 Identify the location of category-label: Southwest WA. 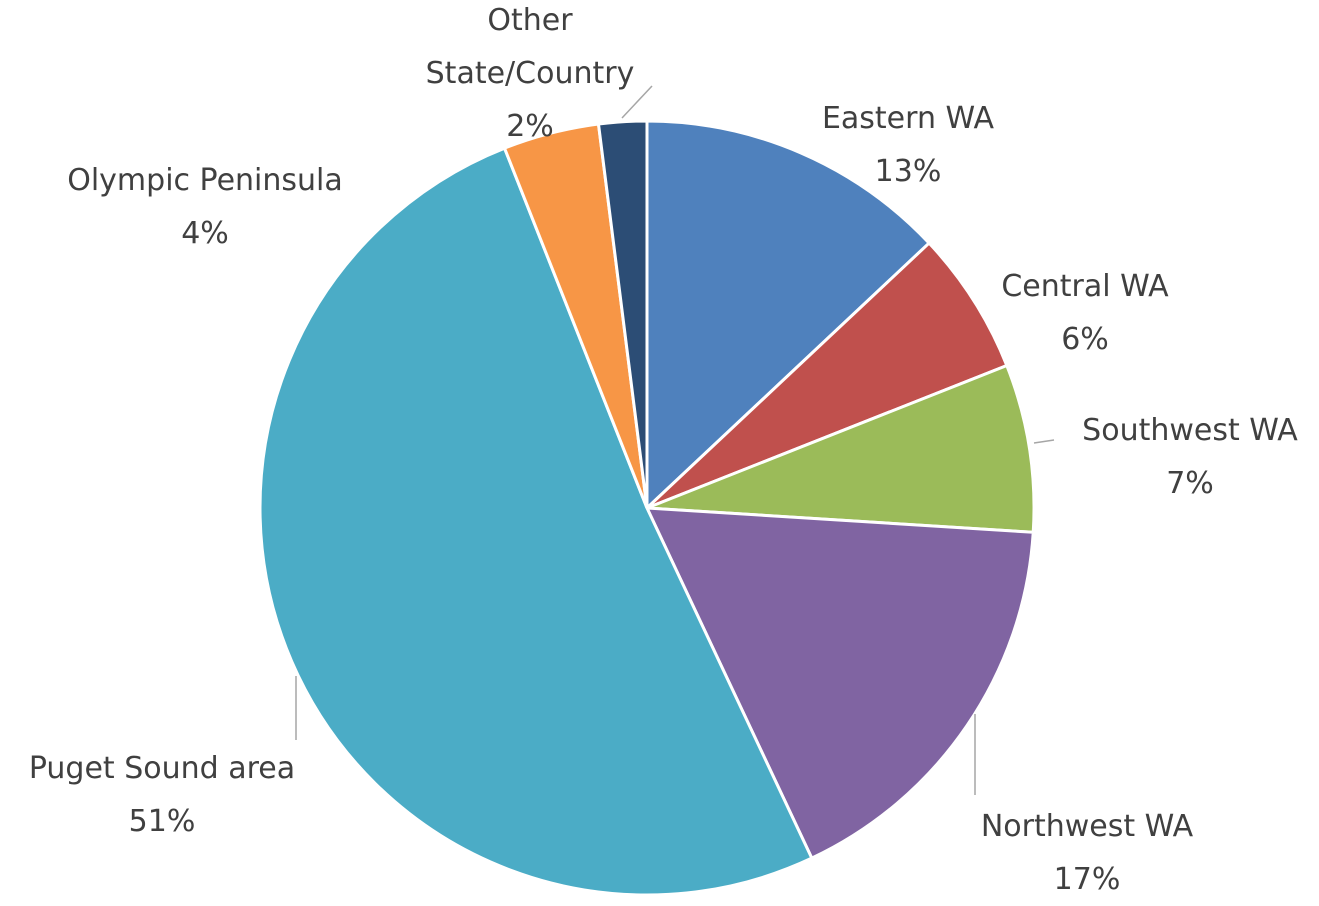
(1190, 430).